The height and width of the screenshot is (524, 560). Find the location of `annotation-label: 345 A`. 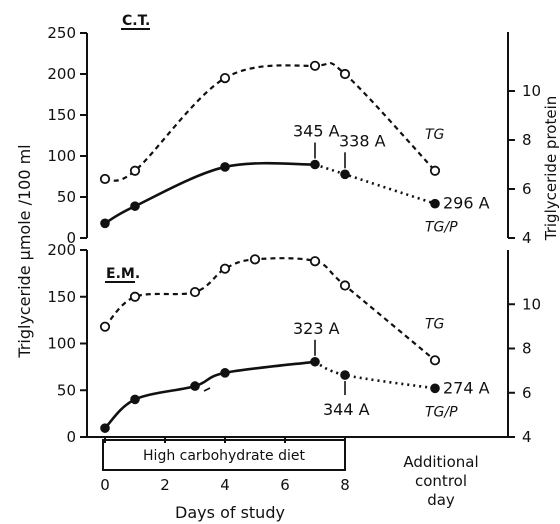

annotation-label: 345 A is located at coordinates (316, 131).